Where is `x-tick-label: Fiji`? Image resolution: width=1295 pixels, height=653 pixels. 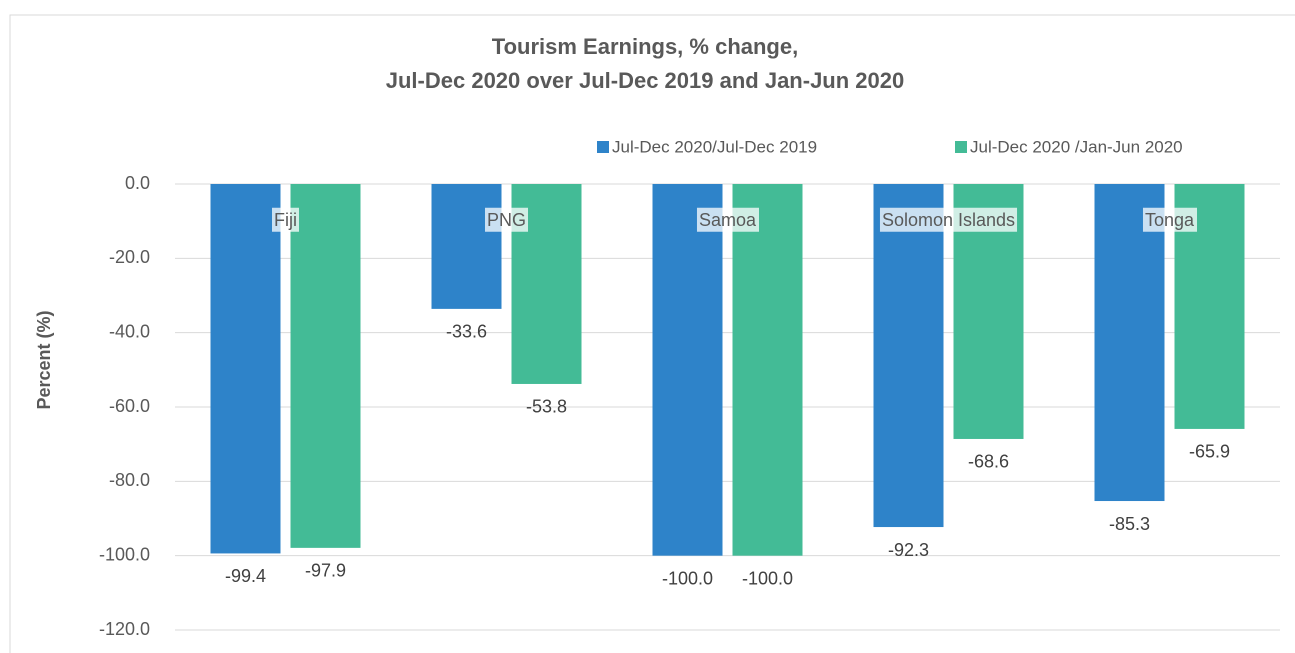 x-tick-label: Fiji is located at coordinates (285, 220).